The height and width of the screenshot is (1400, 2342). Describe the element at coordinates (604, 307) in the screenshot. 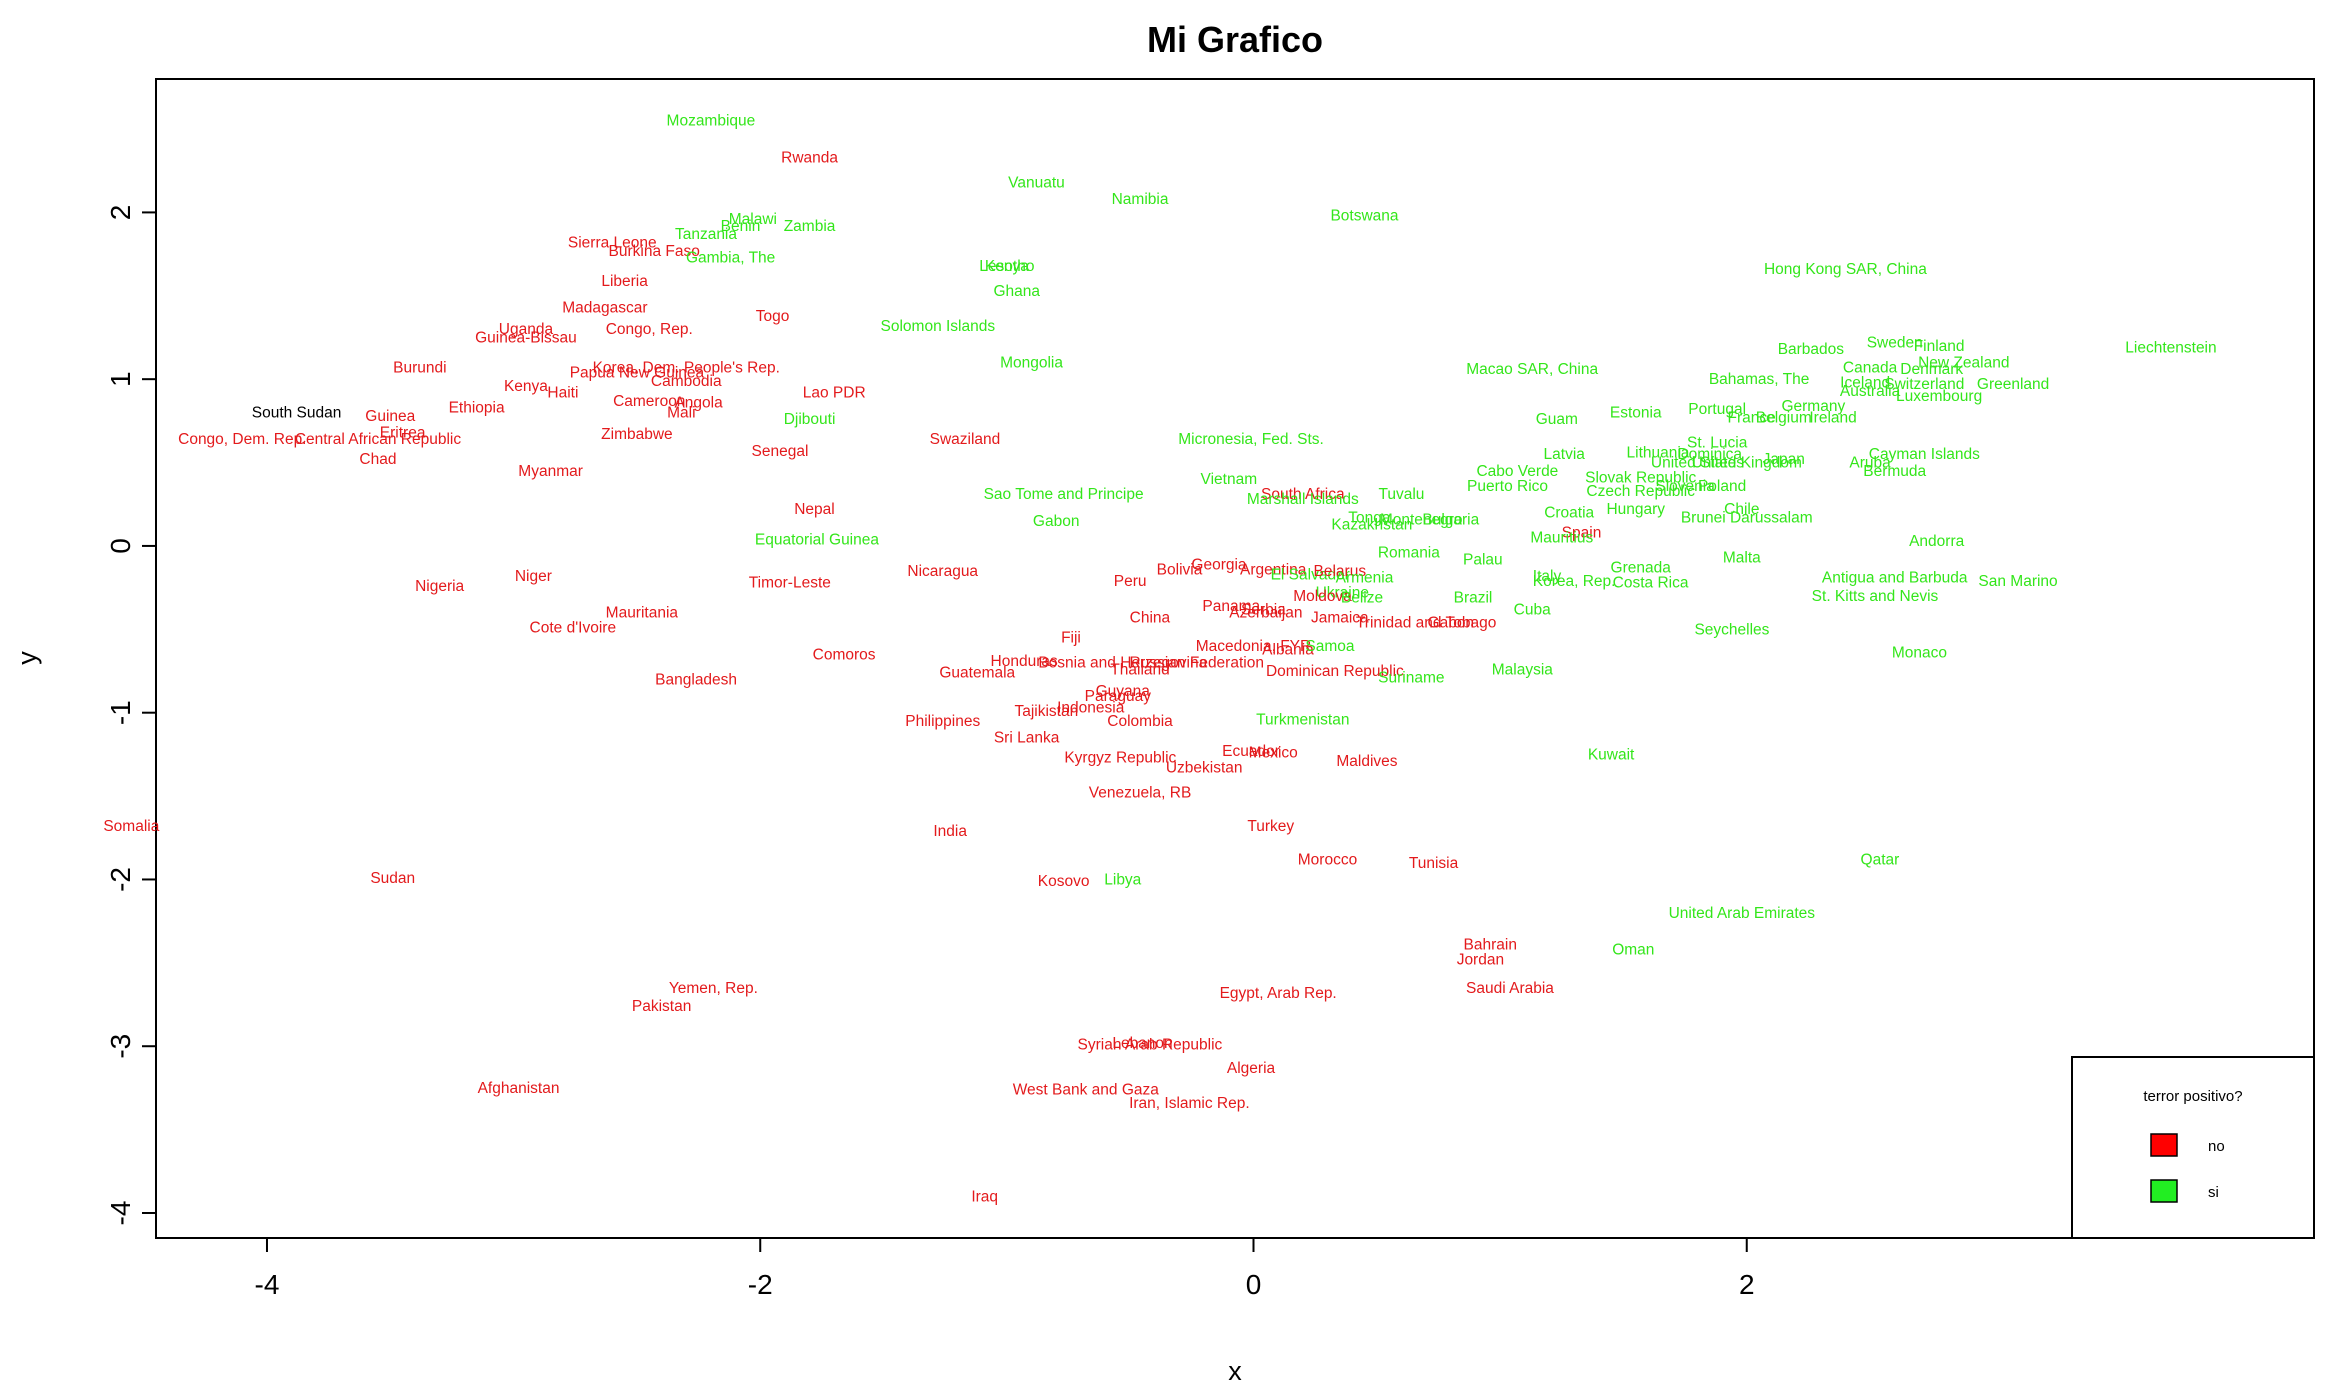

I see `point-label: Madagascar` at that location.